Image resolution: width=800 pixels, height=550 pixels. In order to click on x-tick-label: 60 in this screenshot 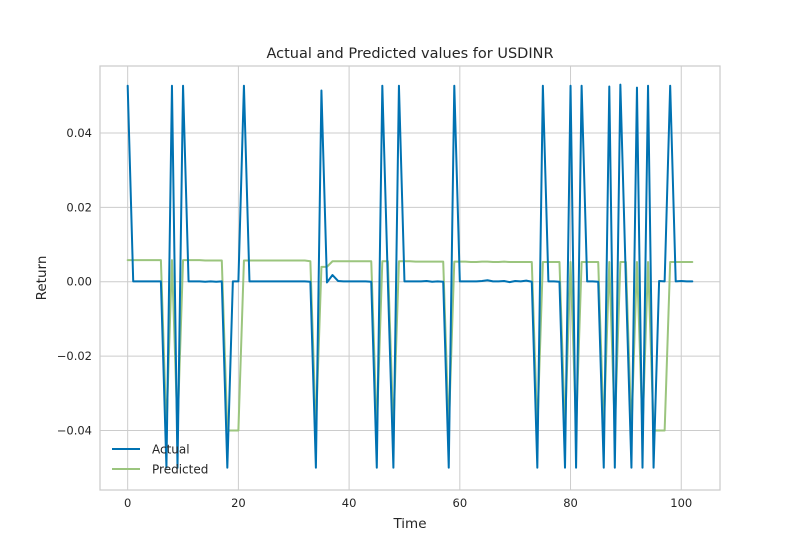, I will do `click(460, 503)`.